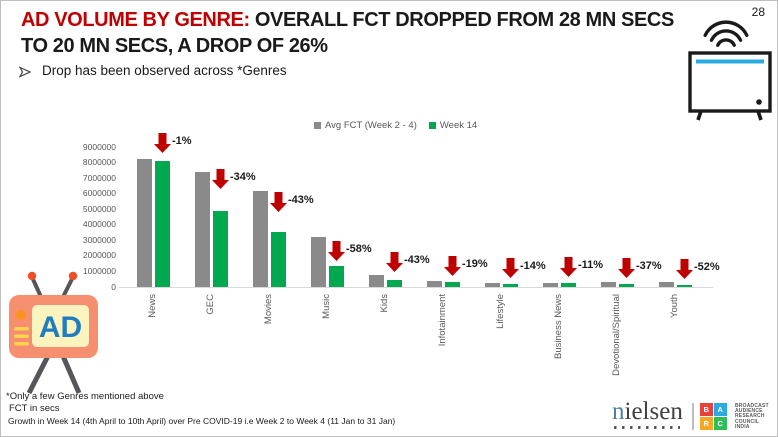  I want to click on y-axis-tick-label: 8000000, so click(99, 162).